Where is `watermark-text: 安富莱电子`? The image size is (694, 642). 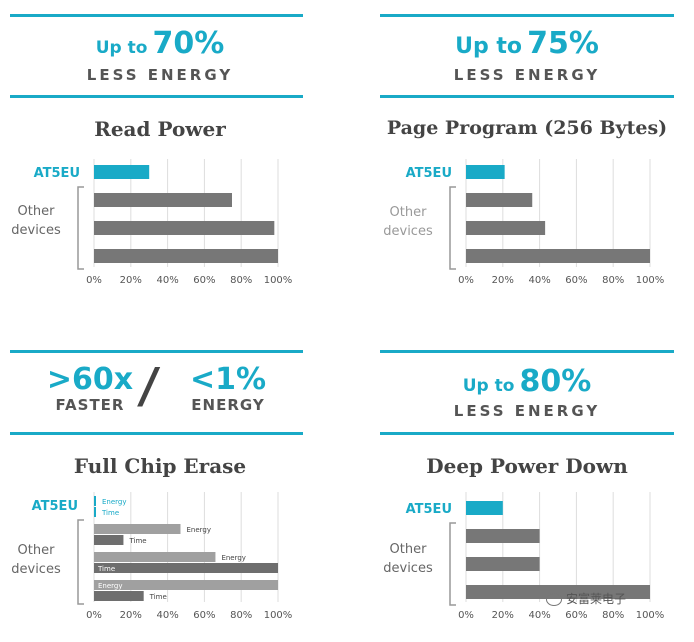 watermark-text: 安富莱电子 is located at coordinates (596, 599).